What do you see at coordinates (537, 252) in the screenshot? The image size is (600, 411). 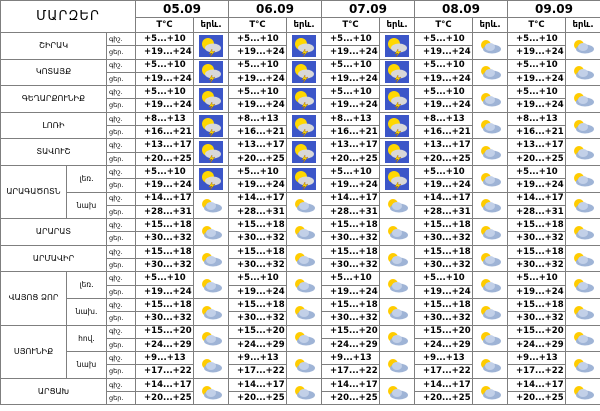 I see `temperature: +15...+18` at bounding box center [537, 252].